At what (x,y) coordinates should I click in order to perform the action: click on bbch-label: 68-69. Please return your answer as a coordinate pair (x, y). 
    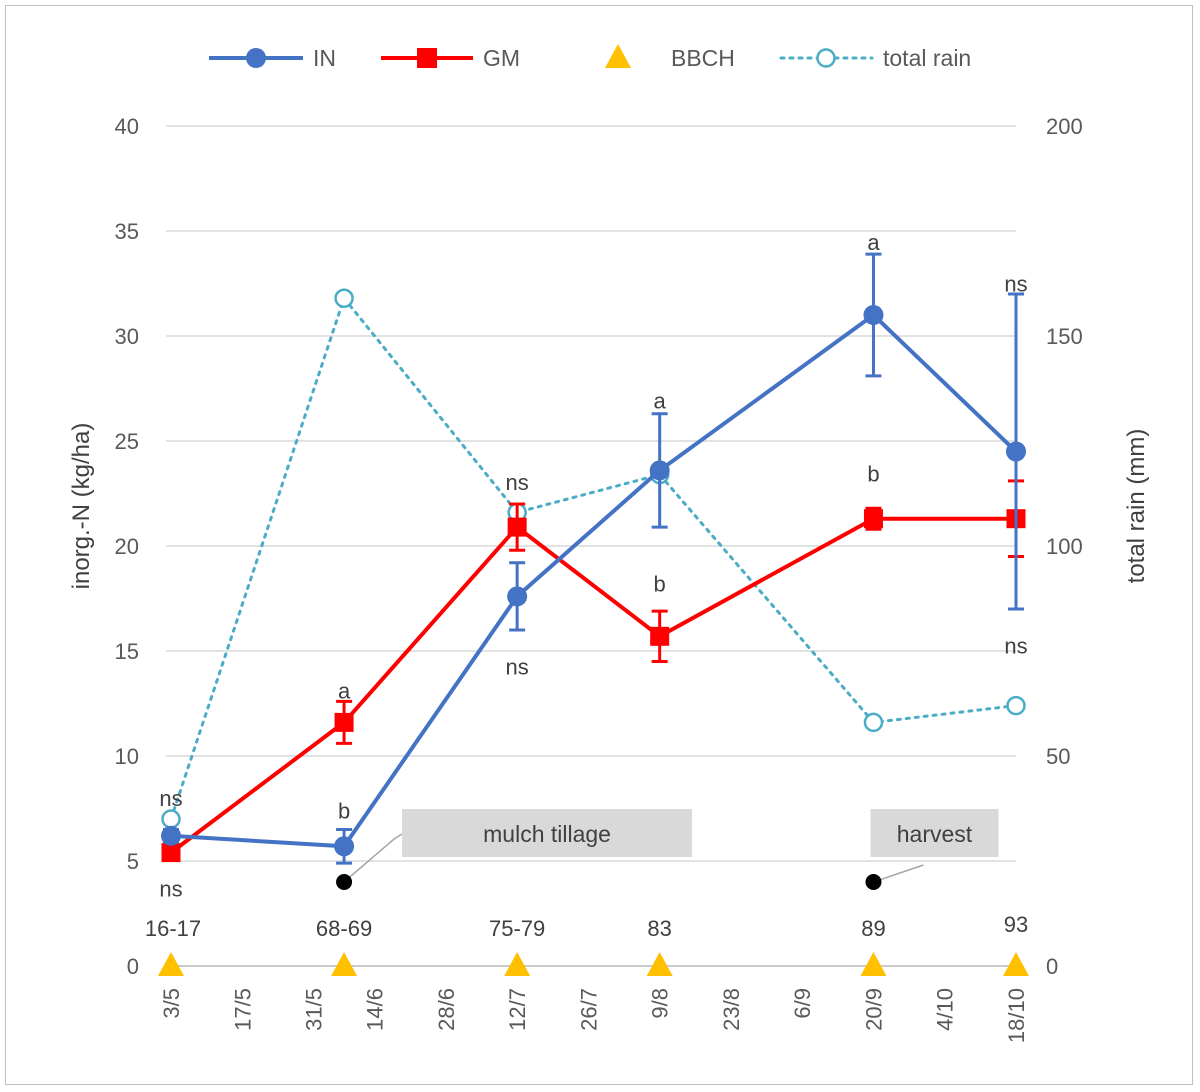
    Looking at the image, I should click on (344, 928).